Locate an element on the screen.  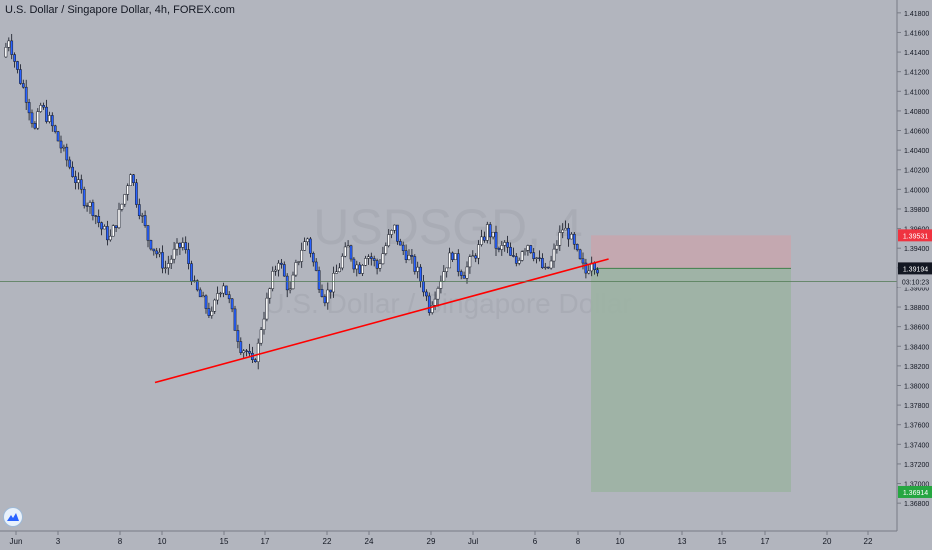
tradingview-logo is located at coordinates (13, 517).